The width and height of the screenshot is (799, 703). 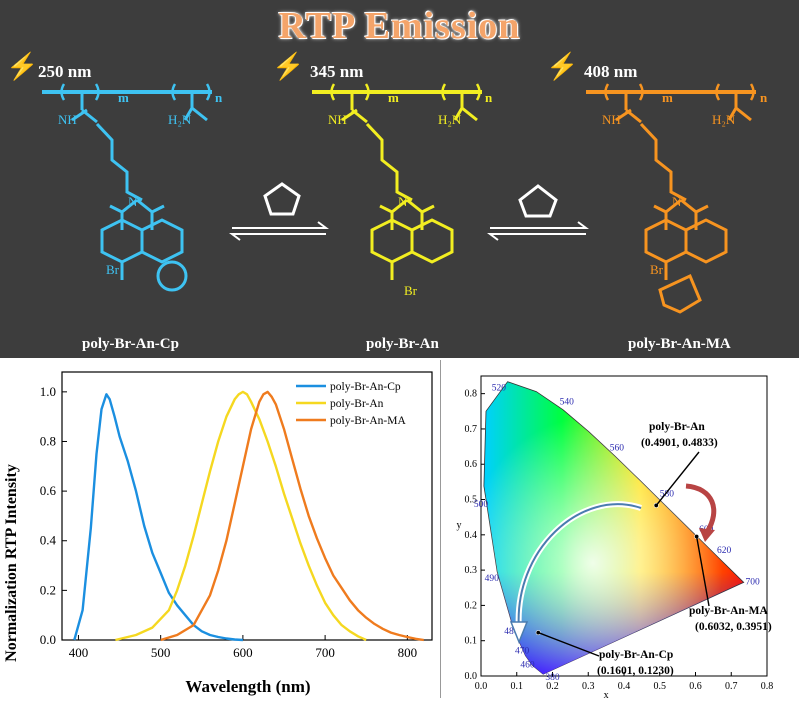 I want to click on compound-name-an: poly-Br-An, so click(x=402, y=344).